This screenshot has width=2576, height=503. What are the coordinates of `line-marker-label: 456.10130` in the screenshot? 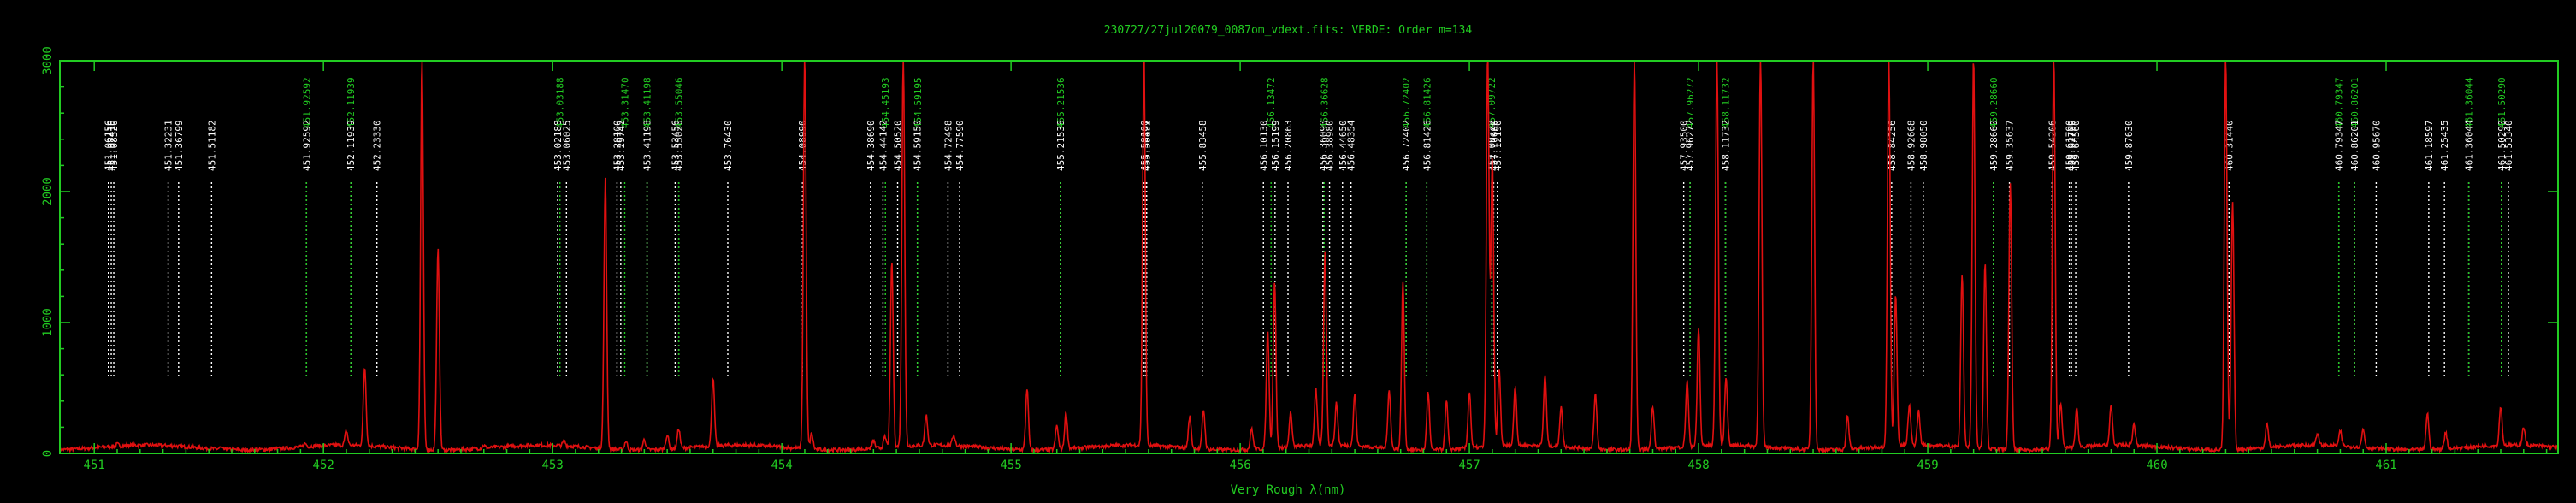 It's located at (1263, 146).